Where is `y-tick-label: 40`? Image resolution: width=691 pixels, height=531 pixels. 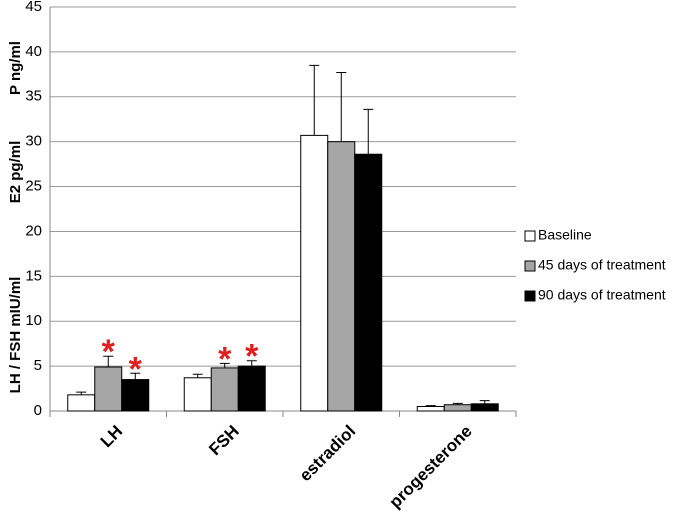
y-tick-label: 40 is located at coordinates (33, 51).